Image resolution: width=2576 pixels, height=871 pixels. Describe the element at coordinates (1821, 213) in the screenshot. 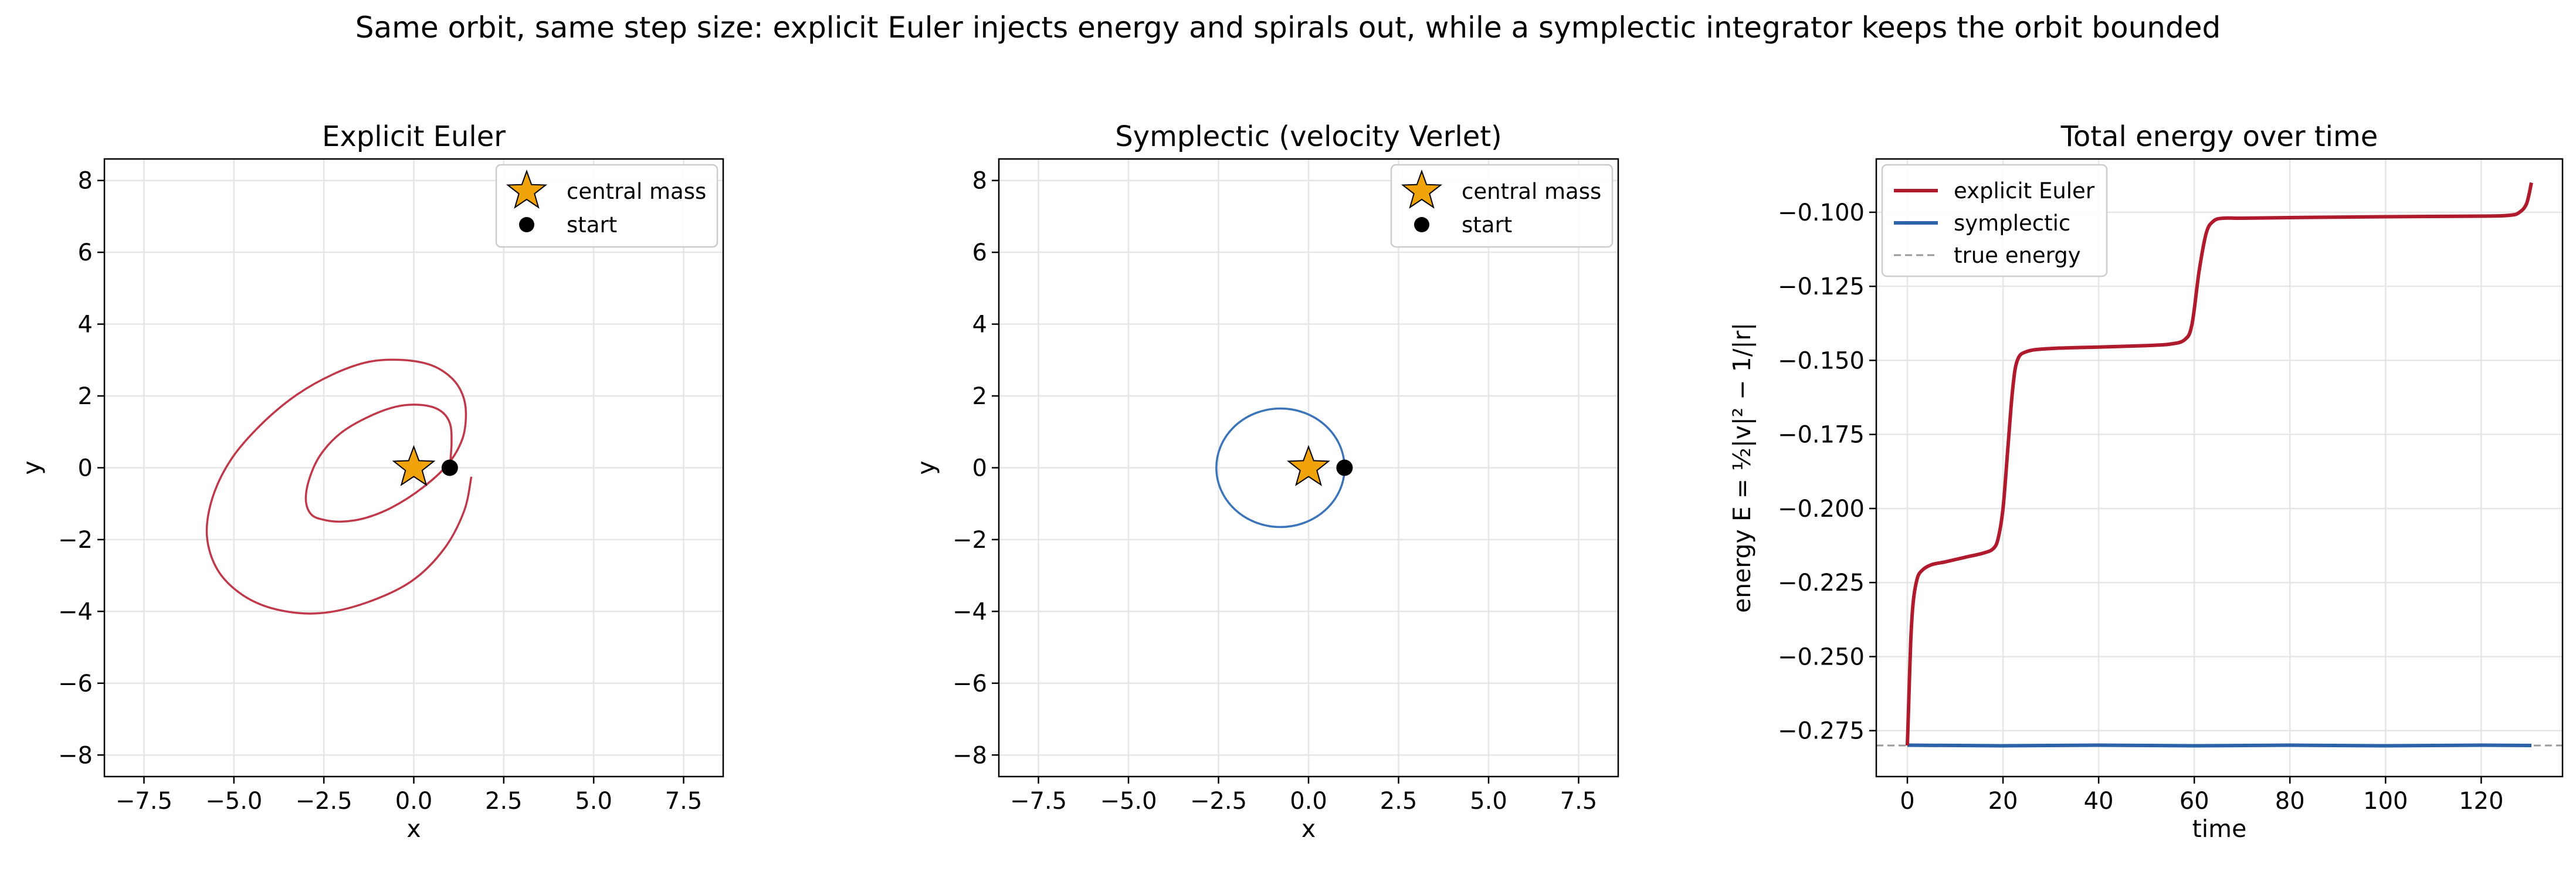

I see `y-tick-label: −0.100` at that location.